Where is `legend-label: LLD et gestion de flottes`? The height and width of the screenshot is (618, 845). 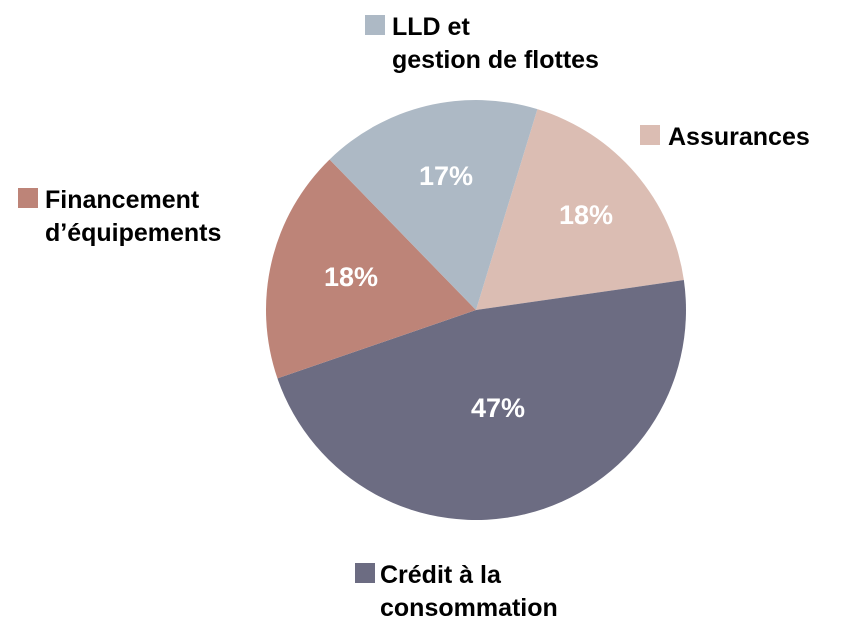 legend-label: LLD et gestion de flottes is located at coordinates (495, 43).